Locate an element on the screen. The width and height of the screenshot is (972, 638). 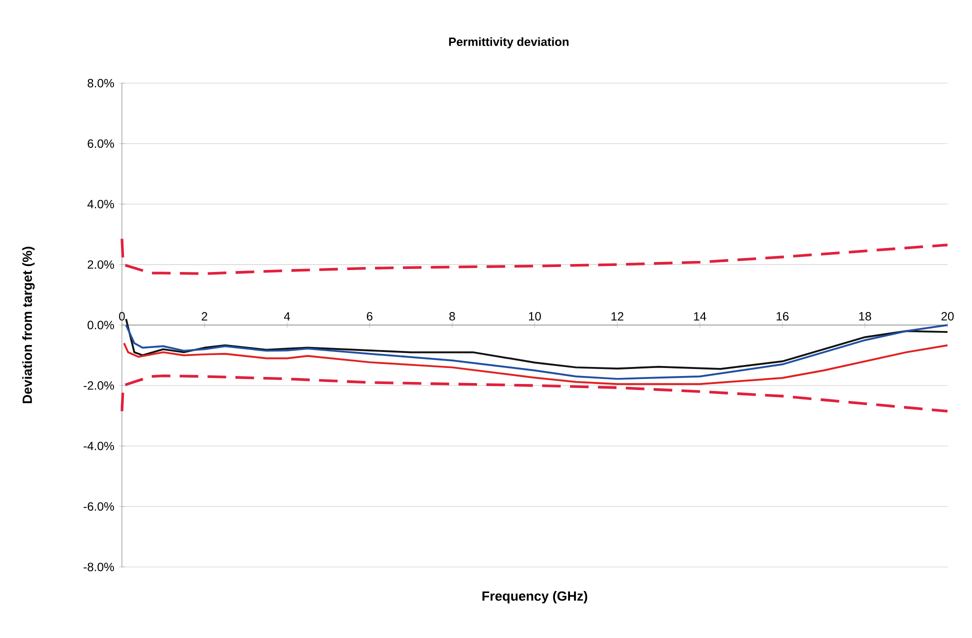
x-tick-label: 20 is located at coordinates (947, 316).